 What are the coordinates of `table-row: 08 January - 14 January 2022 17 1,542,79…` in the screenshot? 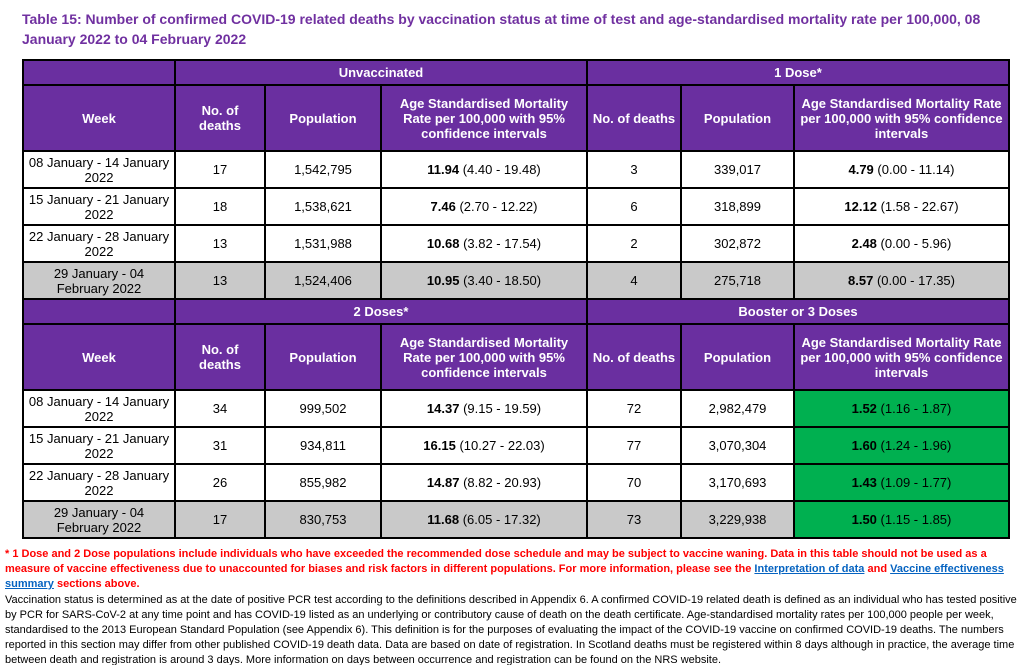 It's located at (516, 170).